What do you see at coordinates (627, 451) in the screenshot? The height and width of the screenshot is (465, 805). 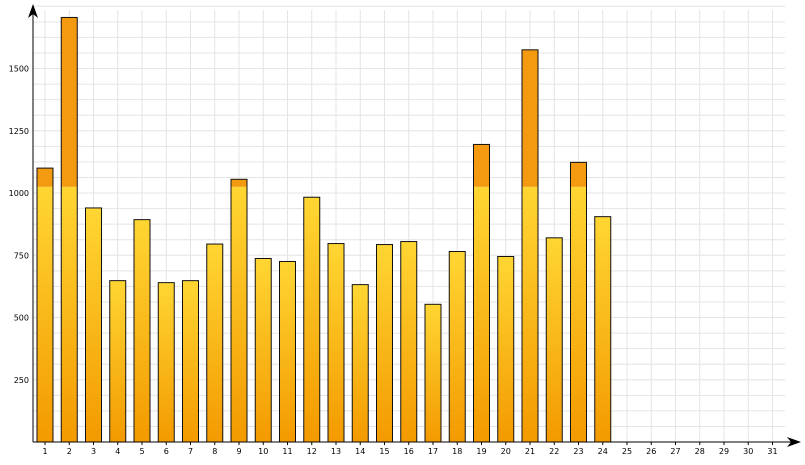 I see `x-tick-label: 25` at bounding box center [627, 451].